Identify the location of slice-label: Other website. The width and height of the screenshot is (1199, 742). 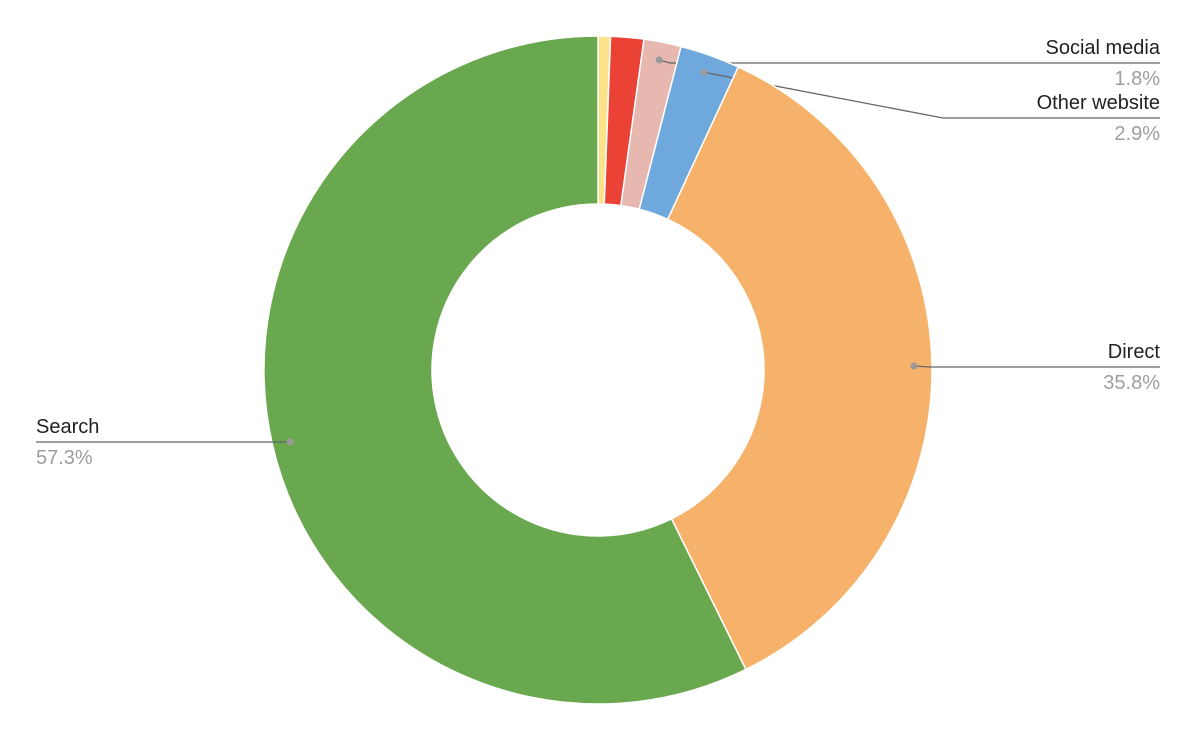
(1098, 103).